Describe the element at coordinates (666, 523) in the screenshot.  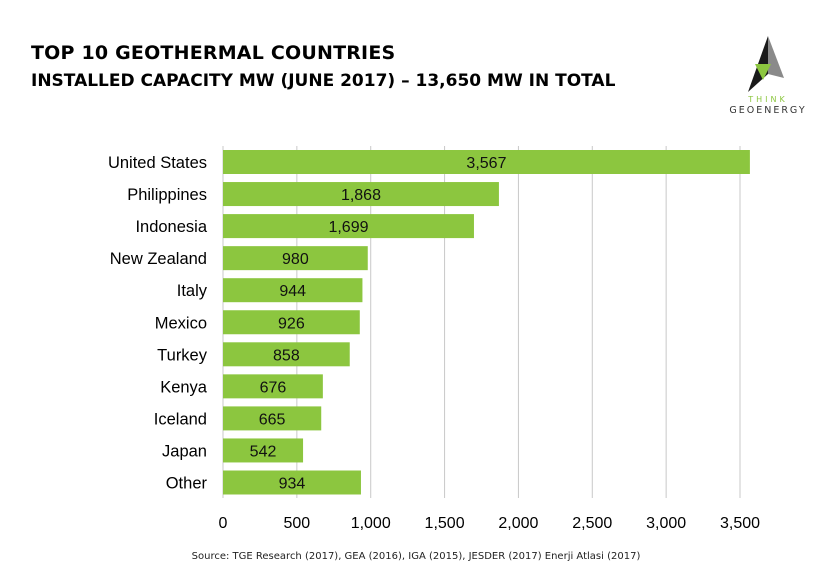
I see `x-tick-label: 3,000` at that location.